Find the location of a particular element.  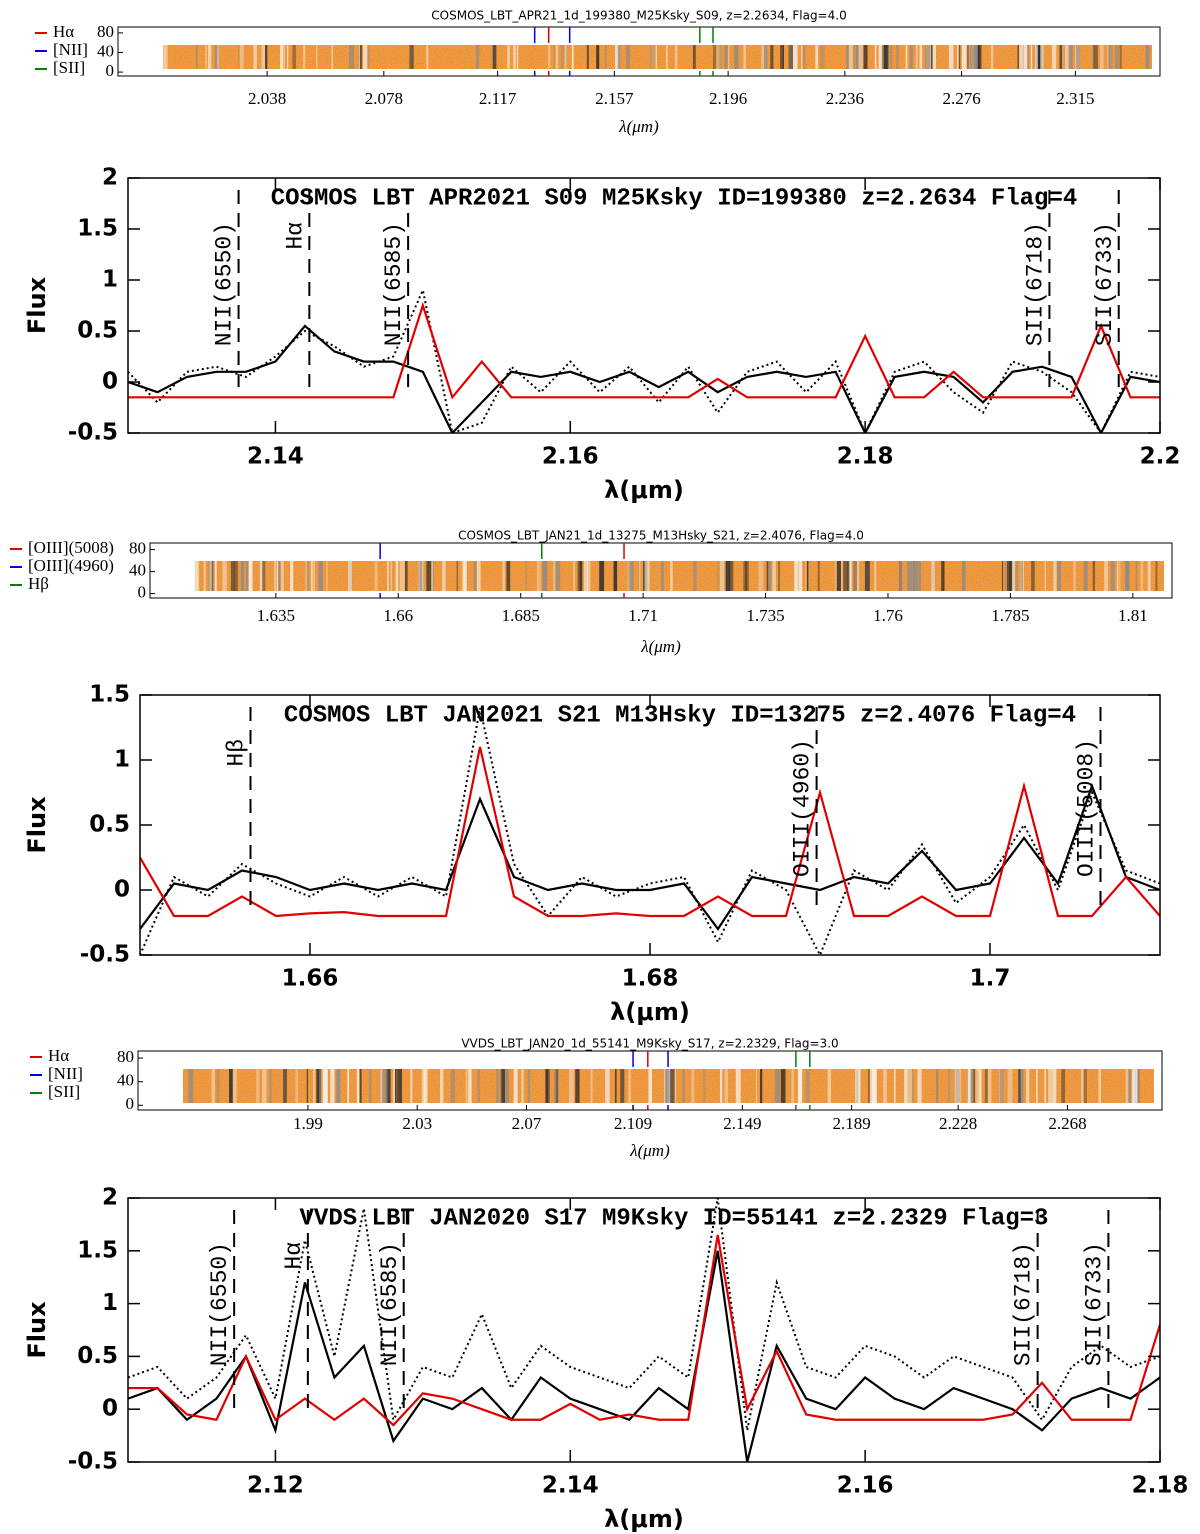

x-tick-label: 1.81 is located at coordinates (1133, 615).